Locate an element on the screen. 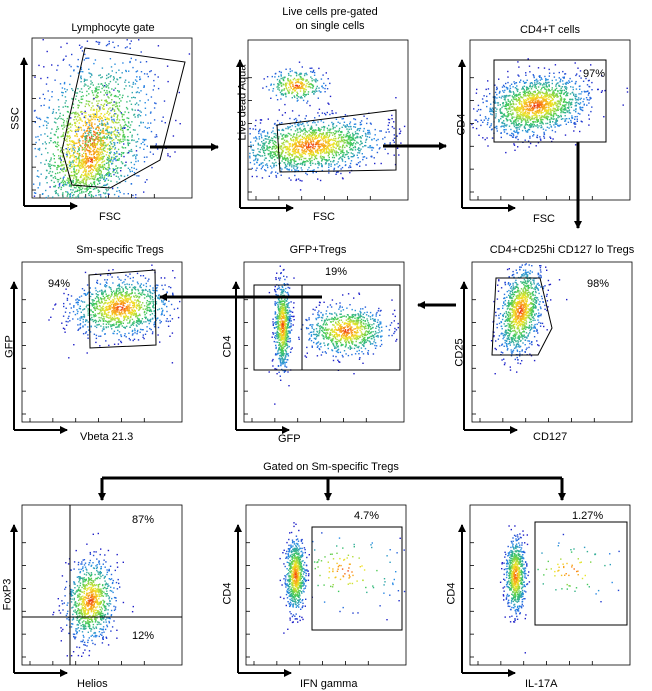  xlabel-ifng: IFN gamma is located at coordinates (329, 684).